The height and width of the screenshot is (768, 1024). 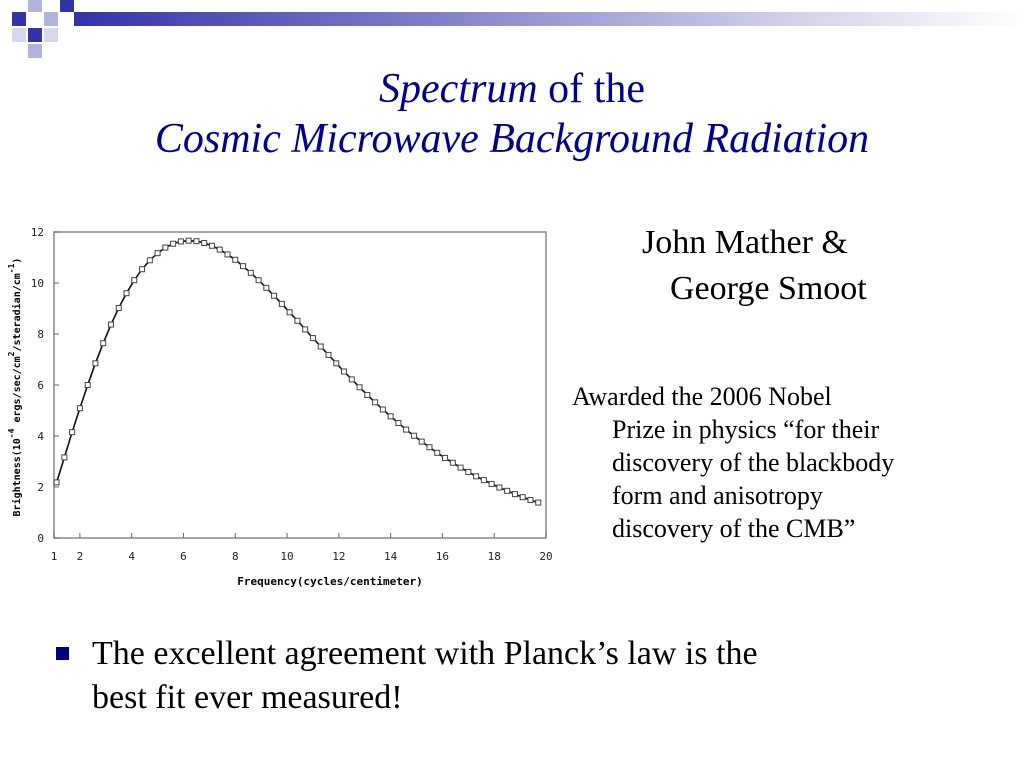 I want to click on bullet-line-2: best fit ever measured!, so click(x=247, y=697).